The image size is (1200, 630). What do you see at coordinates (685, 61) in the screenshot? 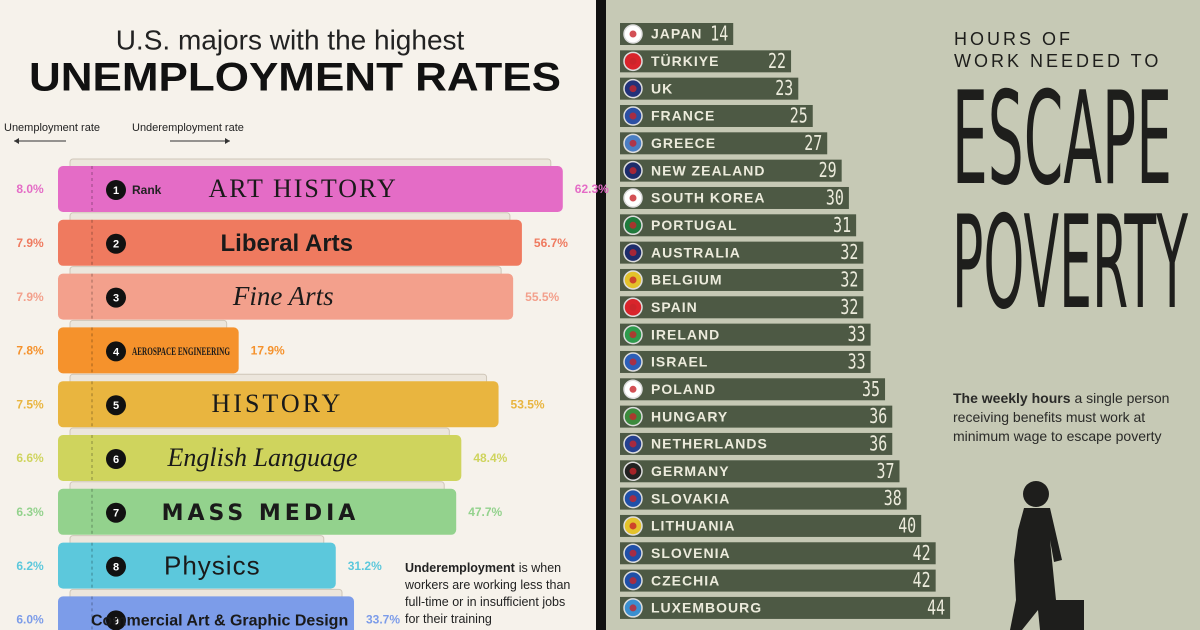
I see `category-label: TÜRKIYE` at bounding box center [685, 61].